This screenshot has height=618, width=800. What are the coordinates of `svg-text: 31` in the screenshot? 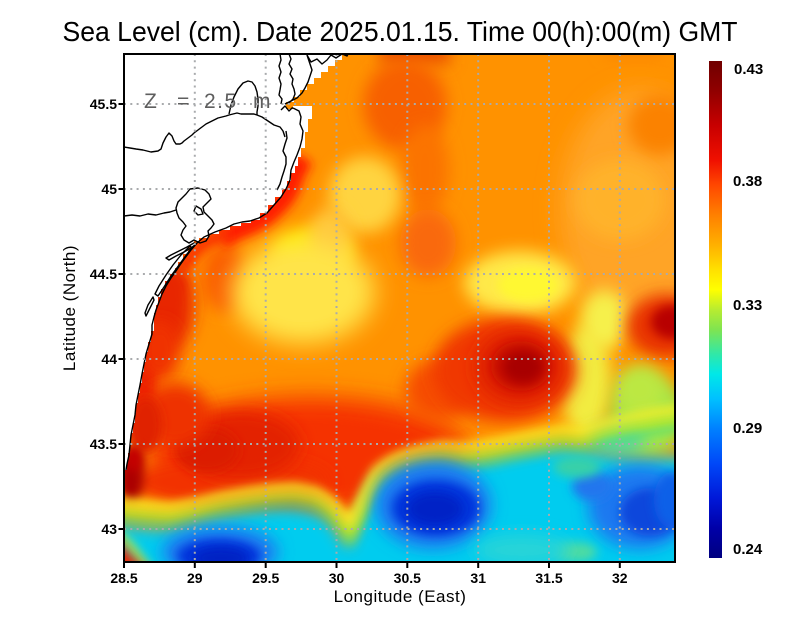 It's located at (478, 578).